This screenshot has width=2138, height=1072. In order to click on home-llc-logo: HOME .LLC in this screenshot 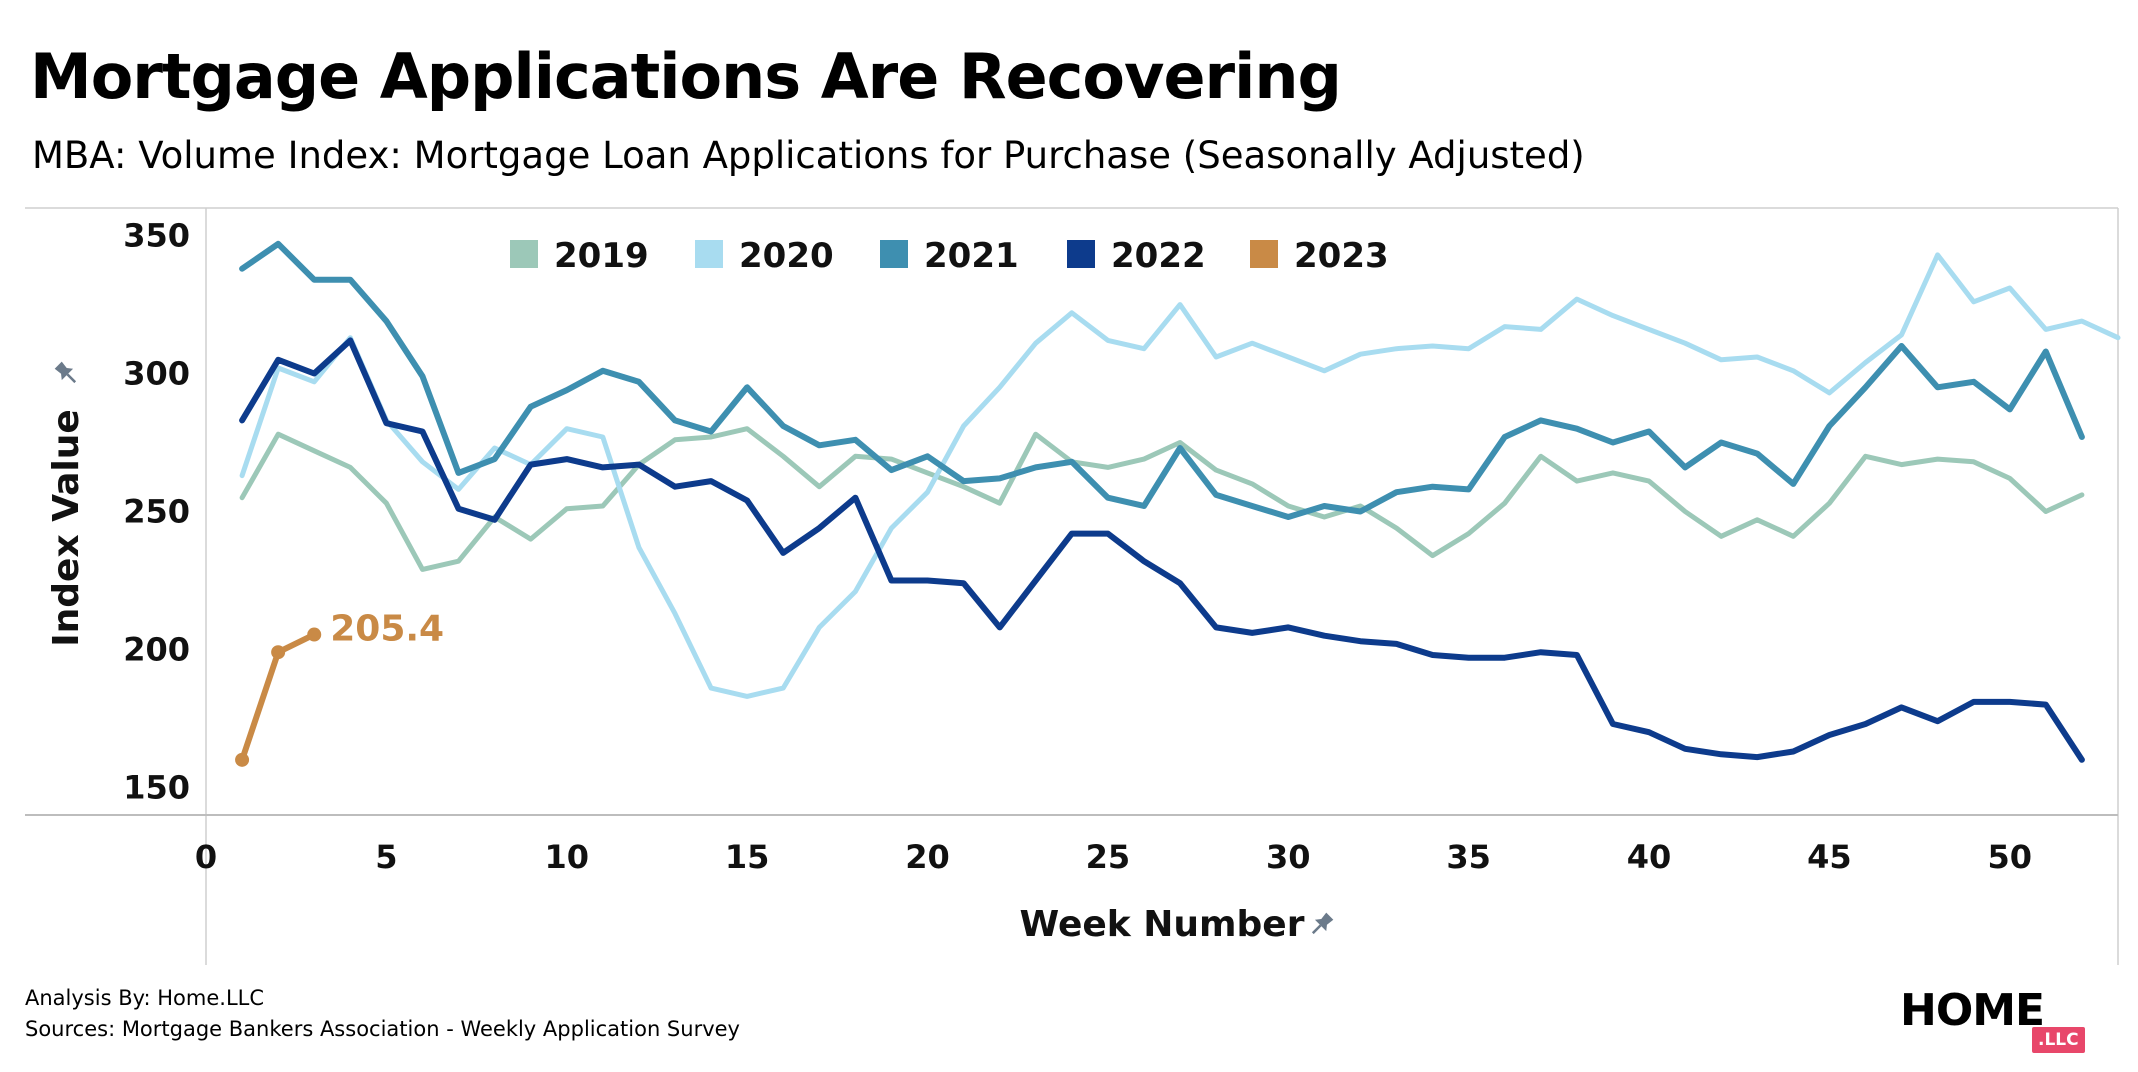, I will do `click(1995, 1020)`.